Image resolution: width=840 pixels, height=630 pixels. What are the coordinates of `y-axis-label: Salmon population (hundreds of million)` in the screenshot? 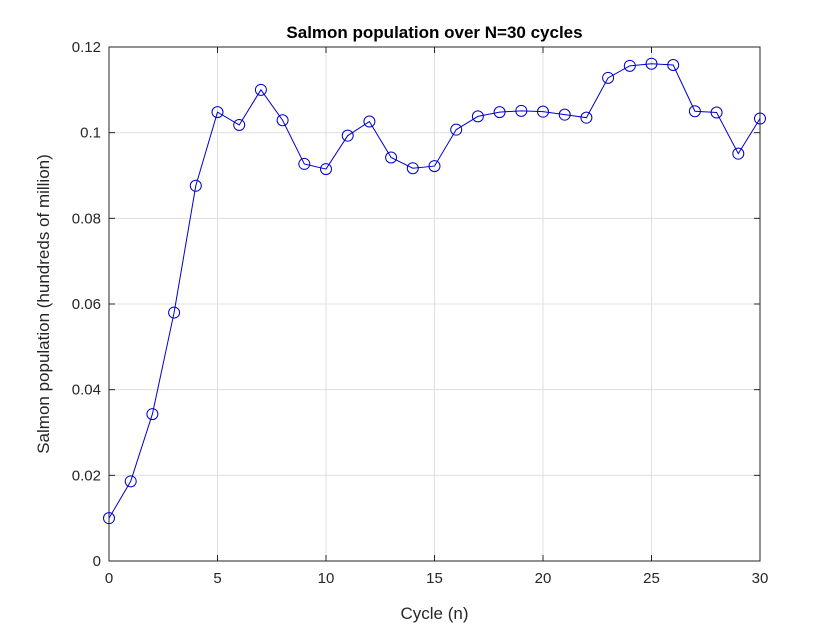 It's located at (43, 304).